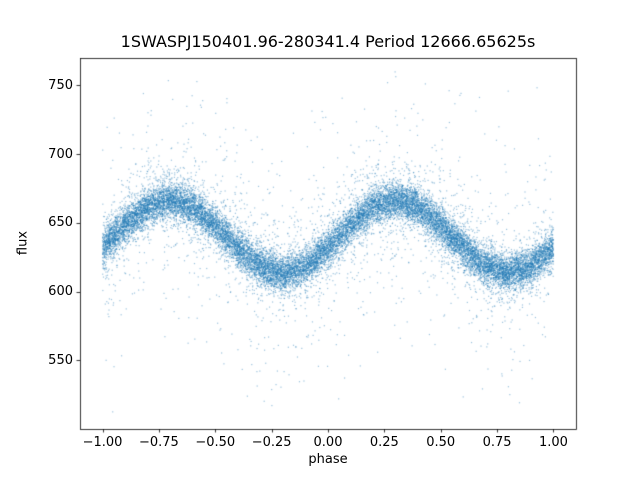 The image size is (640, 480). Describe the element at coordinates (271, 442) in the screenshot. I see `x-tick-label: −0.25` at that location.